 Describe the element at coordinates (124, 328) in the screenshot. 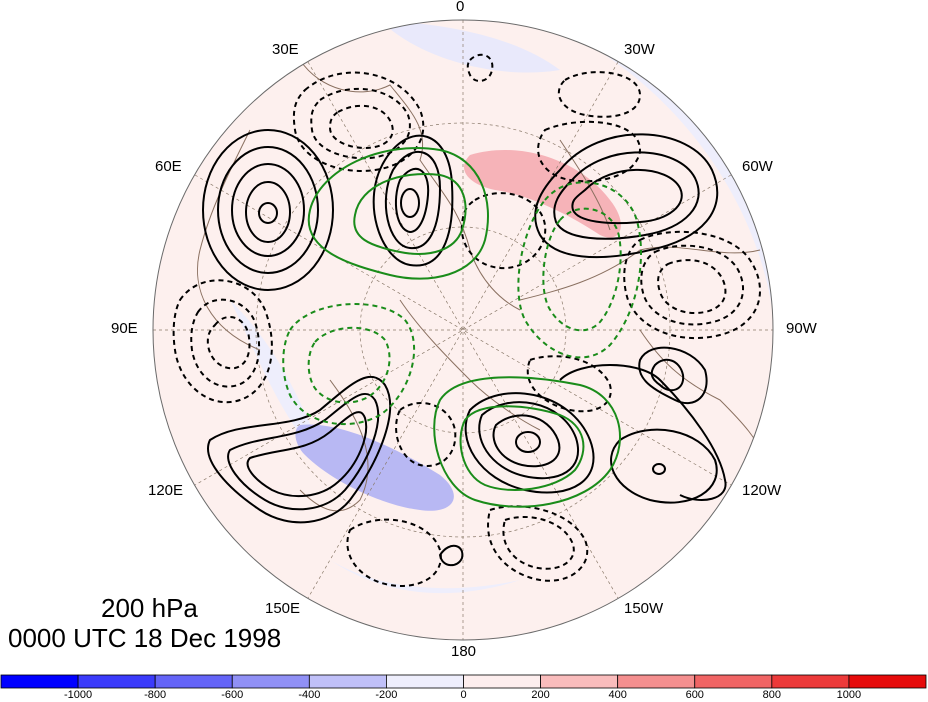

I see `lon-label-90e: 90E` at that location.